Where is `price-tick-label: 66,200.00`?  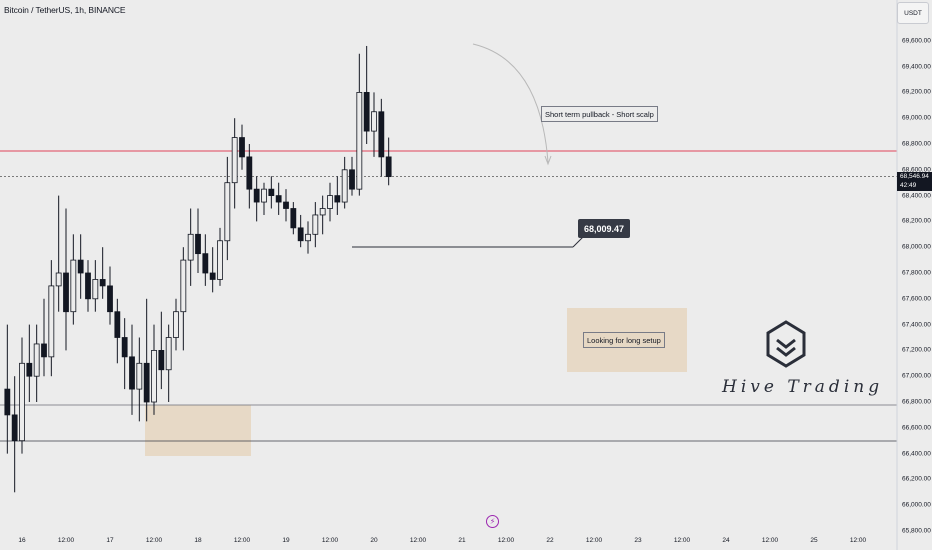 price-tick-label: 66,200.00 is located at coordinates (916, 479).